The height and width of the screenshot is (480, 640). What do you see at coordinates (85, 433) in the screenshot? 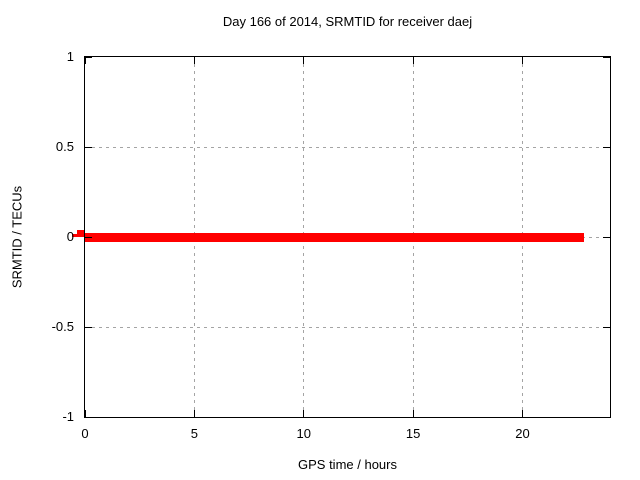
I see `x-tick-label: 0` at bounding box center [85, 433].